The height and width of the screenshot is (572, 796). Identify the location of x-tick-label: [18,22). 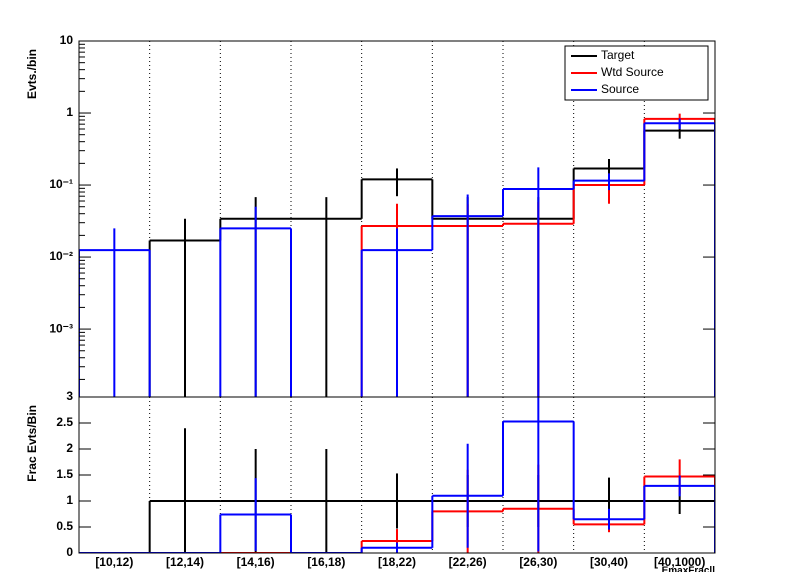
(397, 562).